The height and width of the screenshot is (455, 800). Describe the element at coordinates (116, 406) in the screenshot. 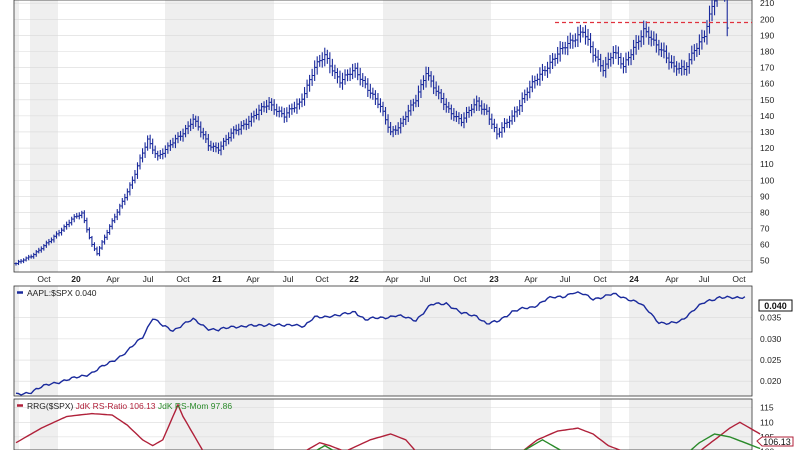

I see `rrg-legend-ratio: JdK RS-Ratio 106.13` at that location.